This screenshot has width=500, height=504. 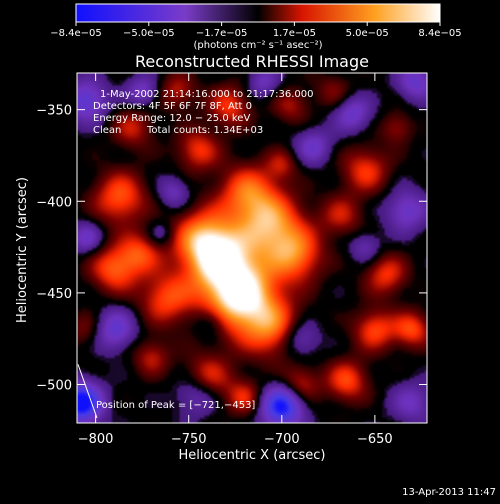 What do you see at coordinates (54, 111) in the screenshot?
I see `y-tick-label: −350` at bounding box center [54, 111].